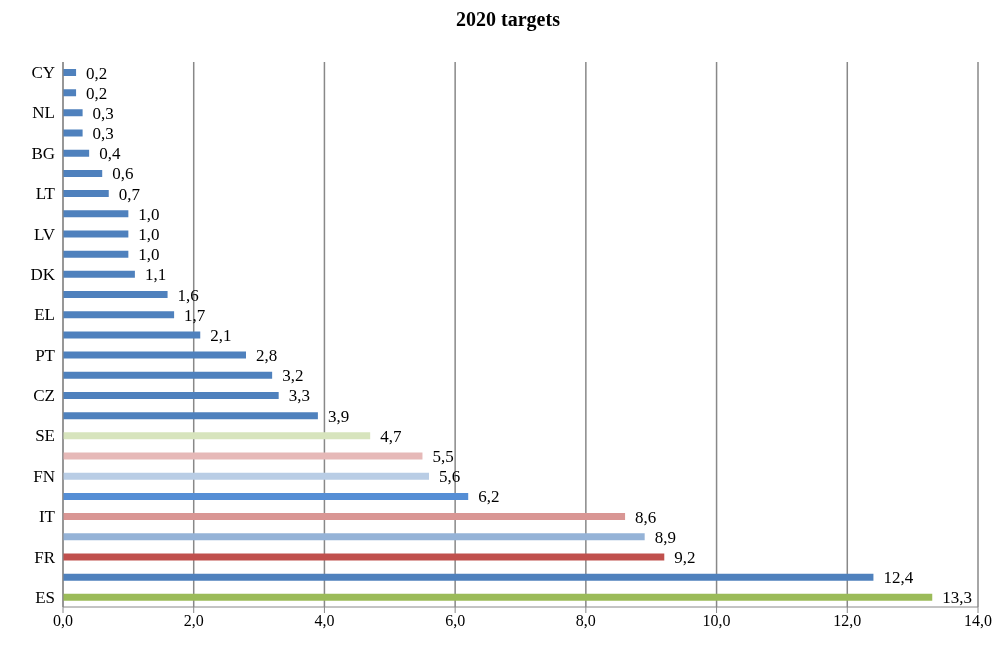  Describe the element at coordinates (193, 621) in the screenshot. I see `x-tick-label: 2,0` at that location.